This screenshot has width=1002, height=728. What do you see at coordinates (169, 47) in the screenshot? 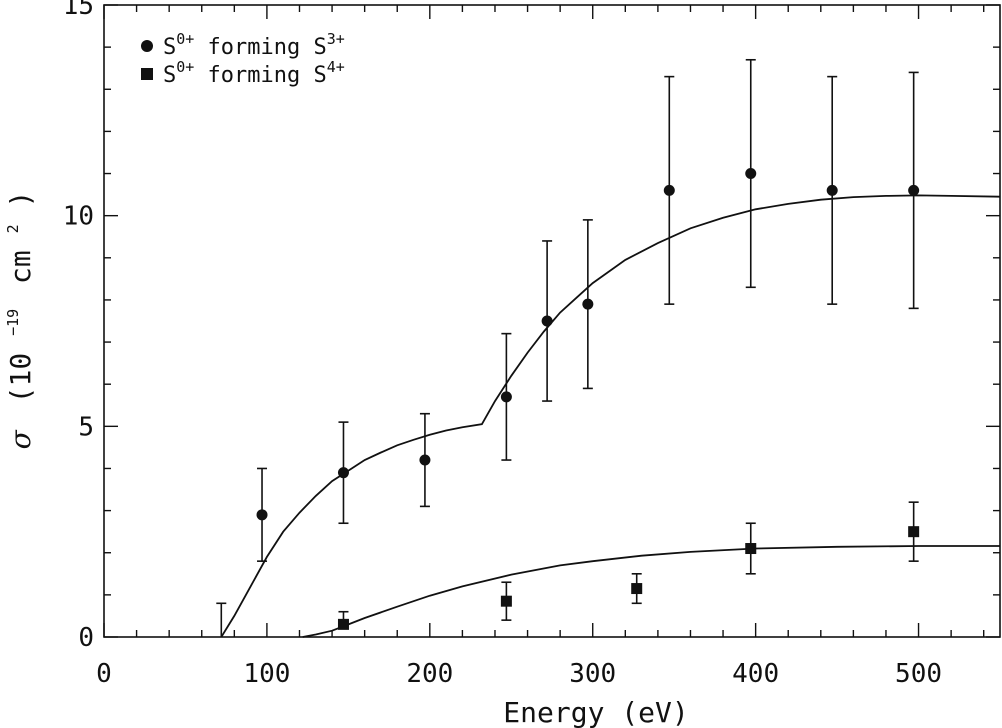
I see `legend-s3-base: S` at bounding box center [169, 47].